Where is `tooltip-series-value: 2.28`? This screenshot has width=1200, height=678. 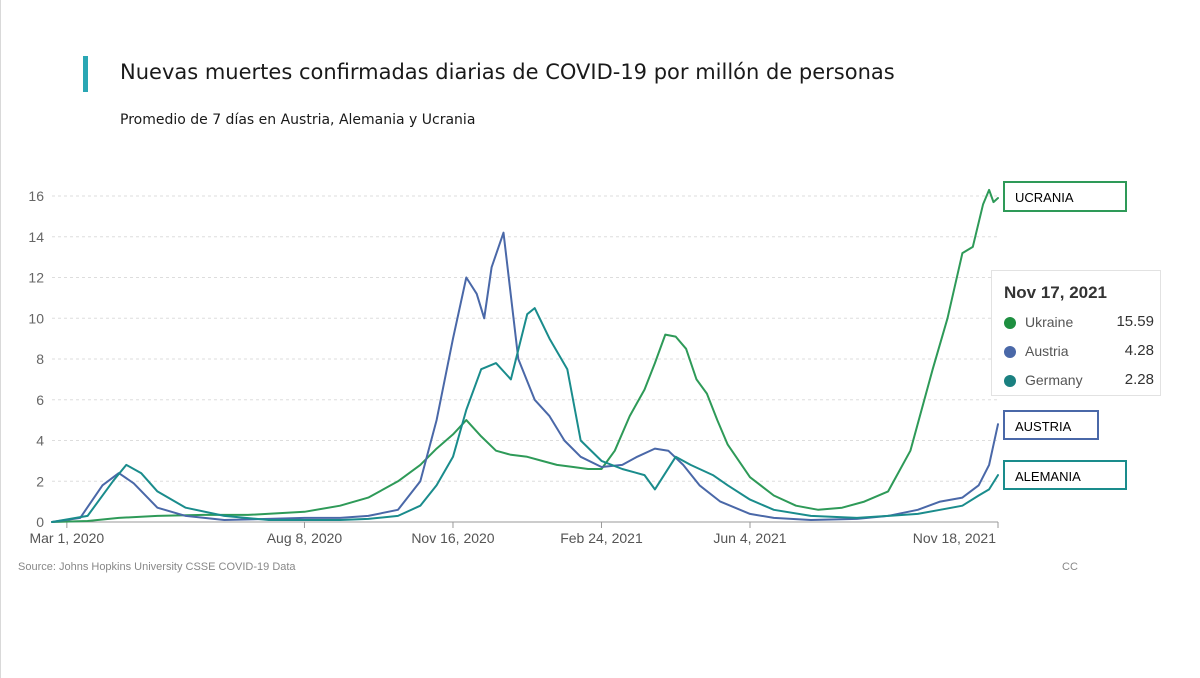
tooltip-series-value: 2.28 is located at coordinates (1139, 379).